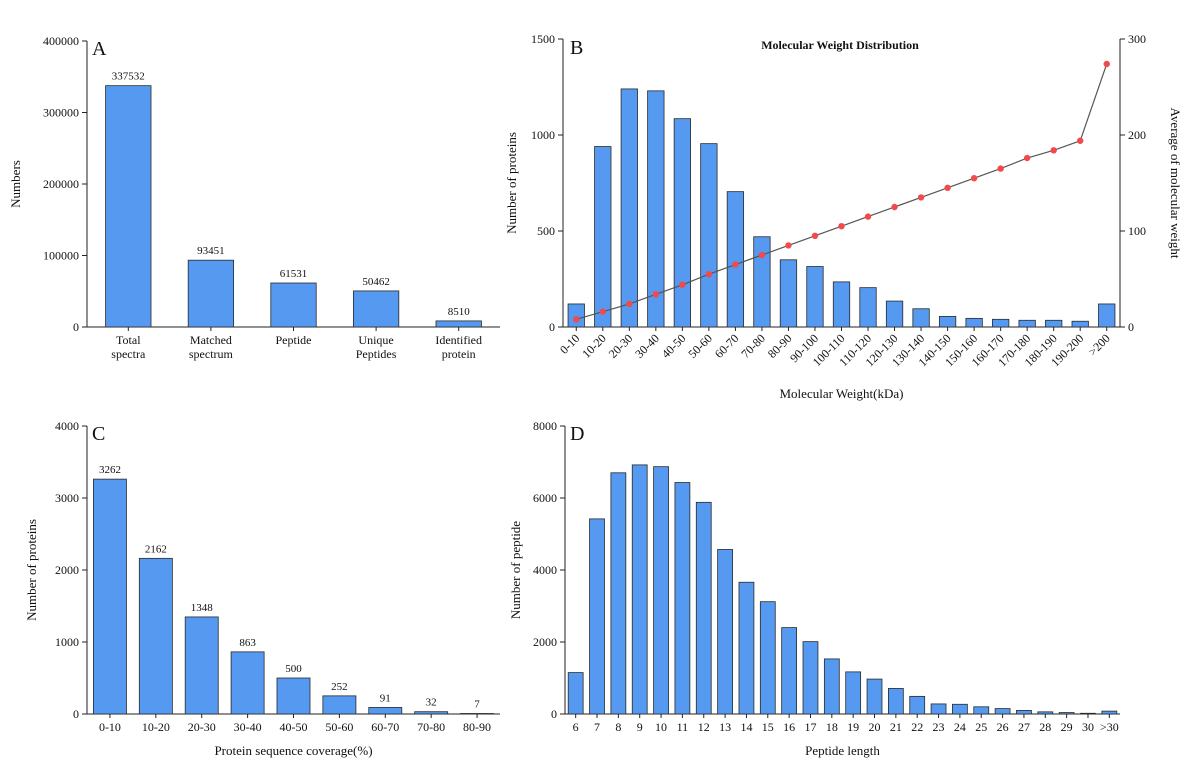 The height and width of the screenshot is (768, 1189). Describe the element at coordinates (842, 393) in the screenshot. I see `x-axis-label: Molecular Weight(kDa)` at that location.